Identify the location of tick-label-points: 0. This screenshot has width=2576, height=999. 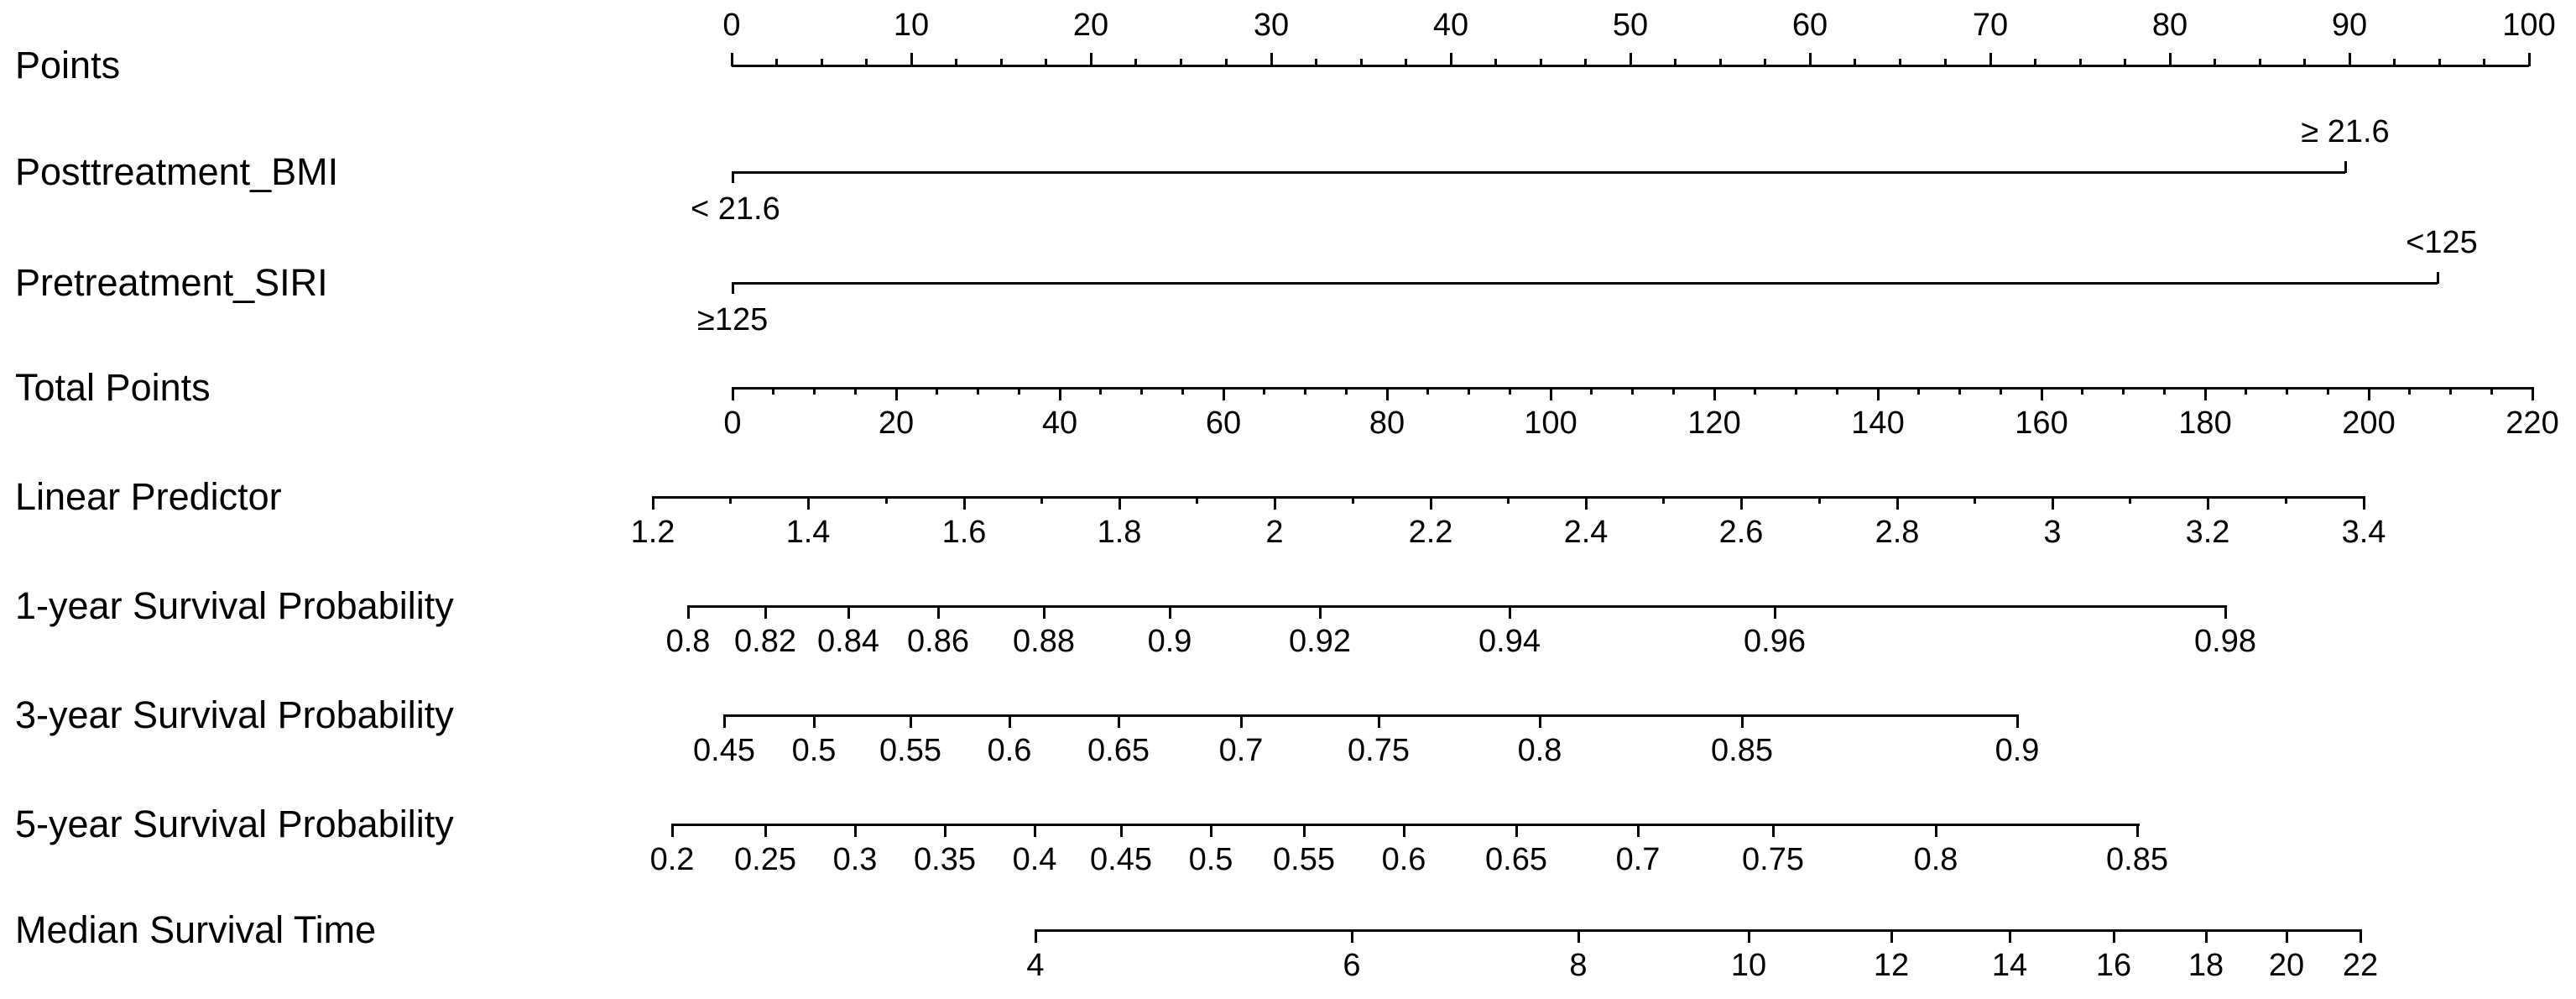
(731, 26).